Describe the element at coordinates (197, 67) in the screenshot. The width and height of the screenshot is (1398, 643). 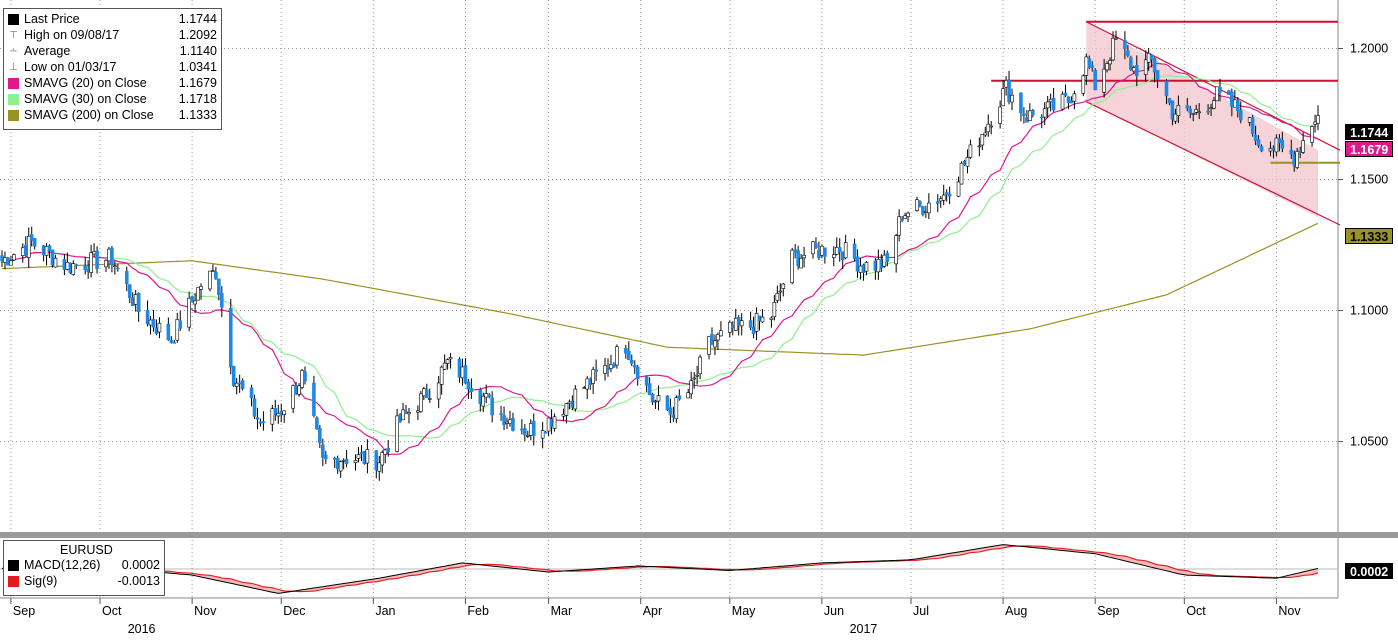
I see `legend-value: 1.0341` at that location.